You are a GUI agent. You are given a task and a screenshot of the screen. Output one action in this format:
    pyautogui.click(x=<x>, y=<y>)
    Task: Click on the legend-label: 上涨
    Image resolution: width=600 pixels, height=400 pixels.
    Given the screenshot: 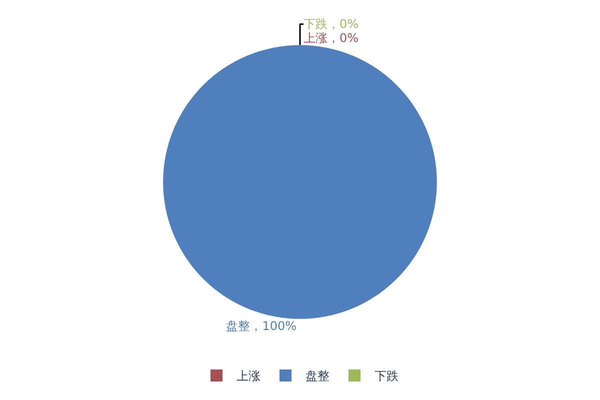 What is the action you would take?
    pyautogui.click(x=248, y=376)
    